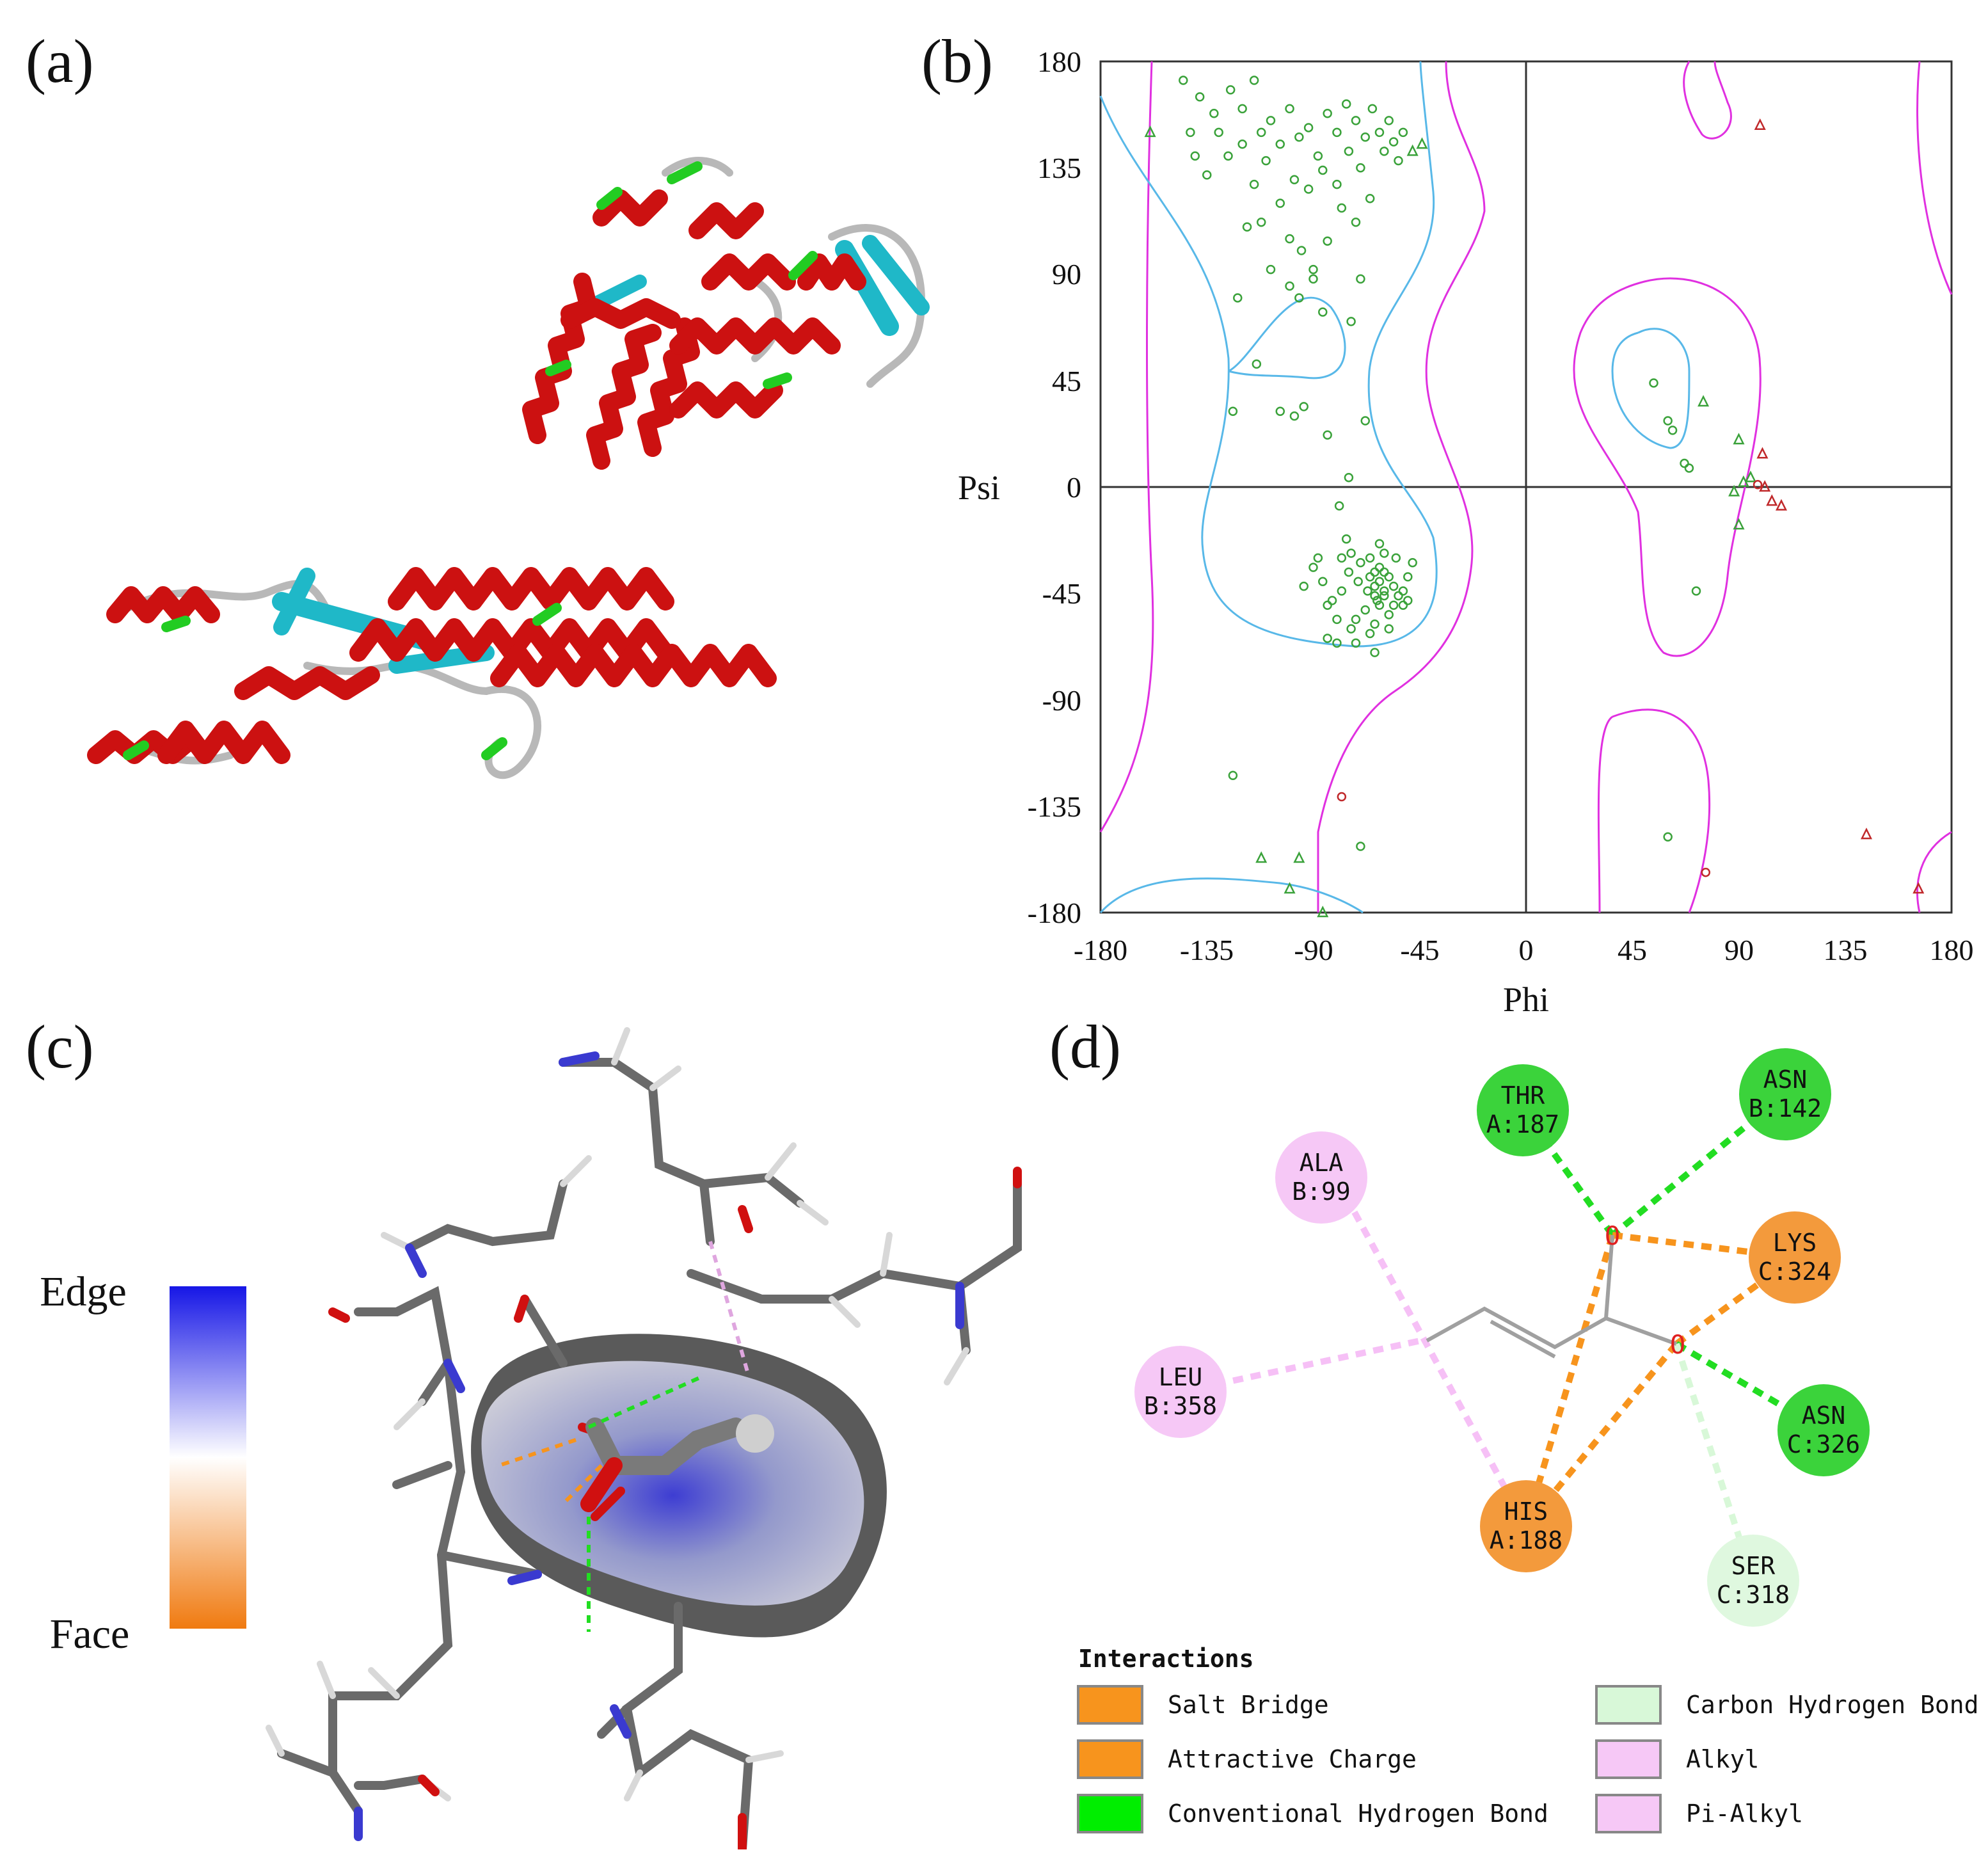 This screenshot has height=1852, width=1988. Describe the element at coordinates (1292, 1759) in the screenshot. I see `legend-label: Attractive Charge` at that location.